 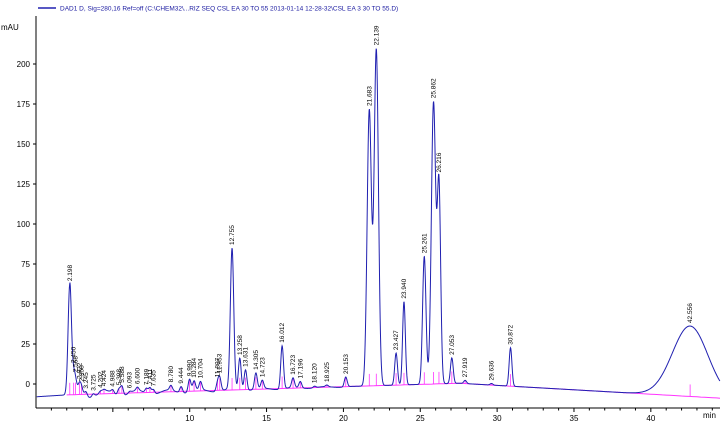 What do you see at coordinates (171, 374) in the screenshot?
I see `peak-label: 8.780` at bounding box center [171, 374].